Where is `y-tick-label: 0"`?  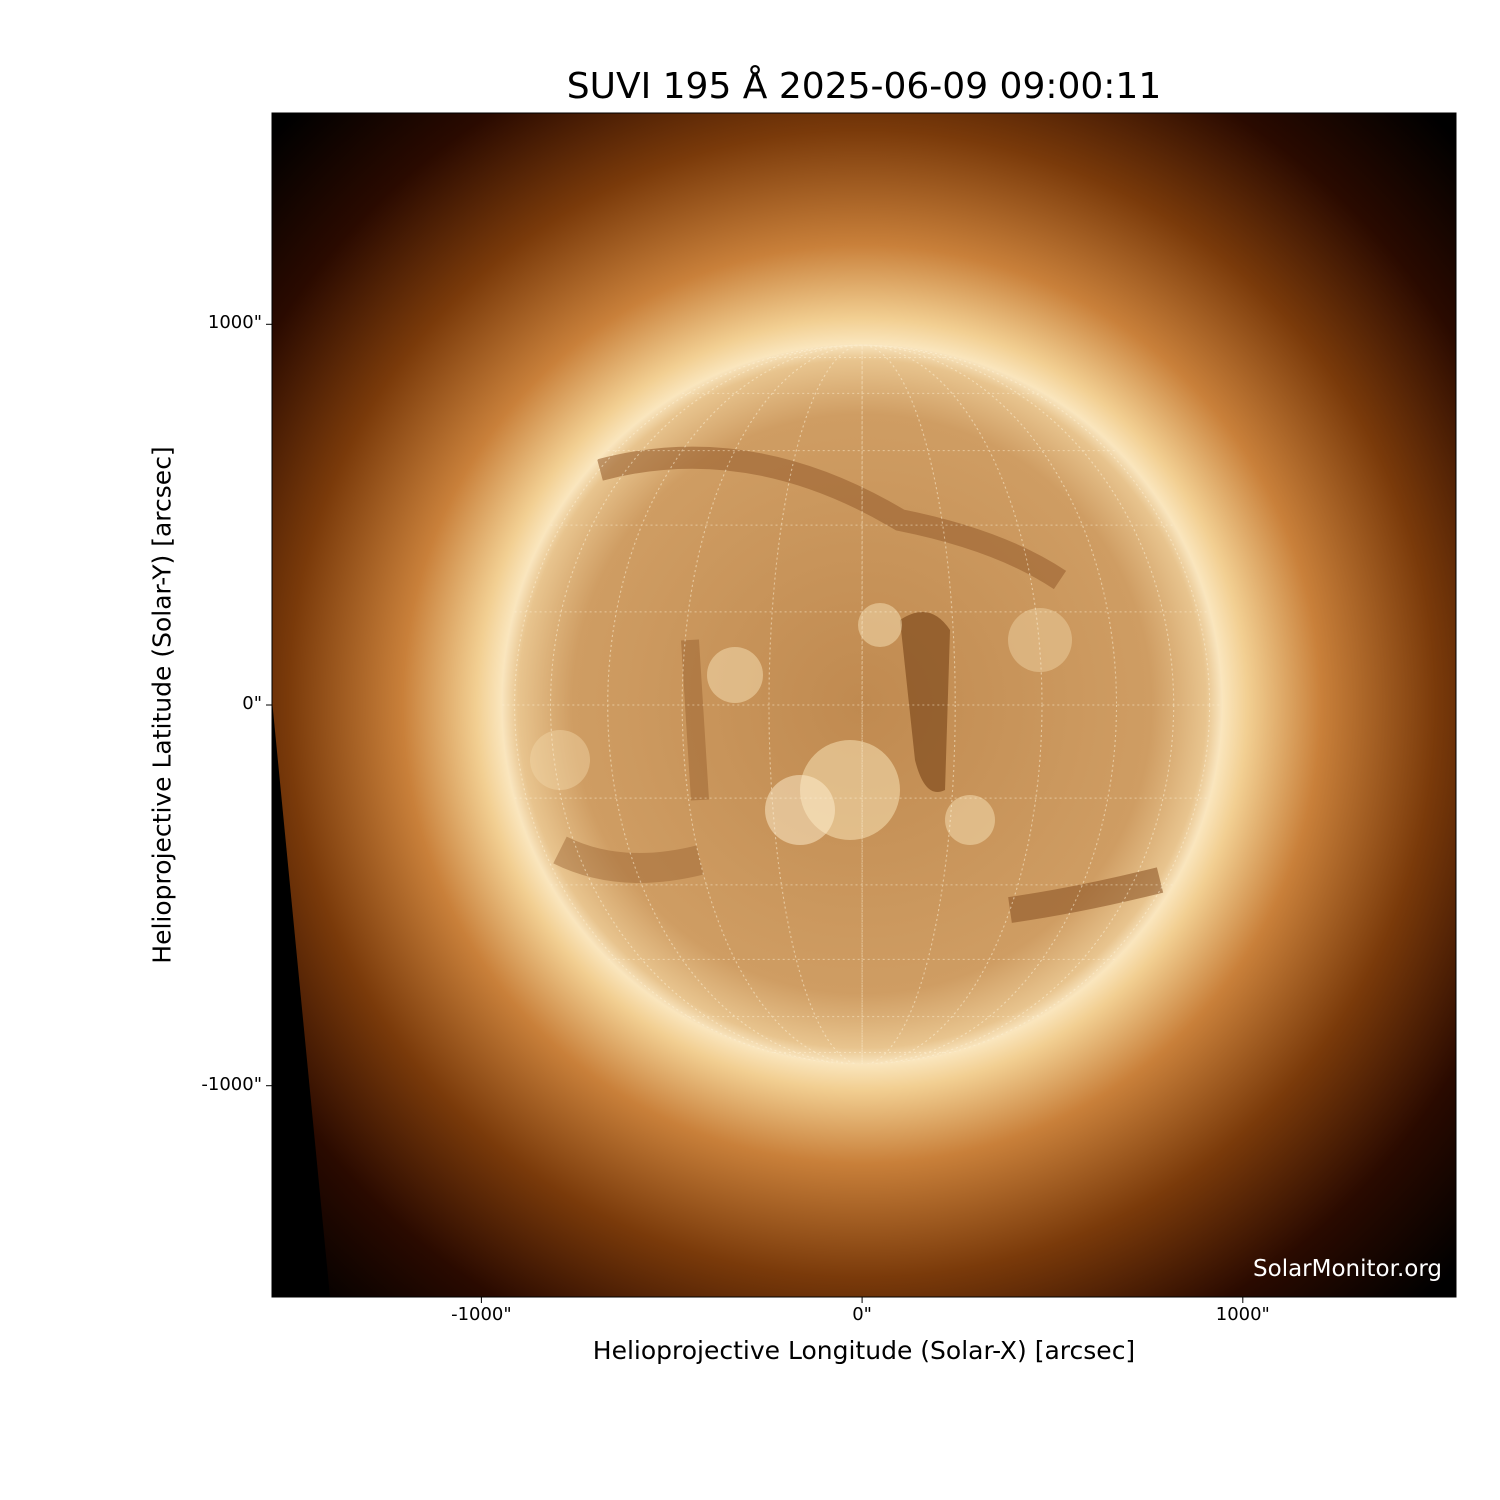
y-tick-label: 0" is located at coordinates (252, 703).